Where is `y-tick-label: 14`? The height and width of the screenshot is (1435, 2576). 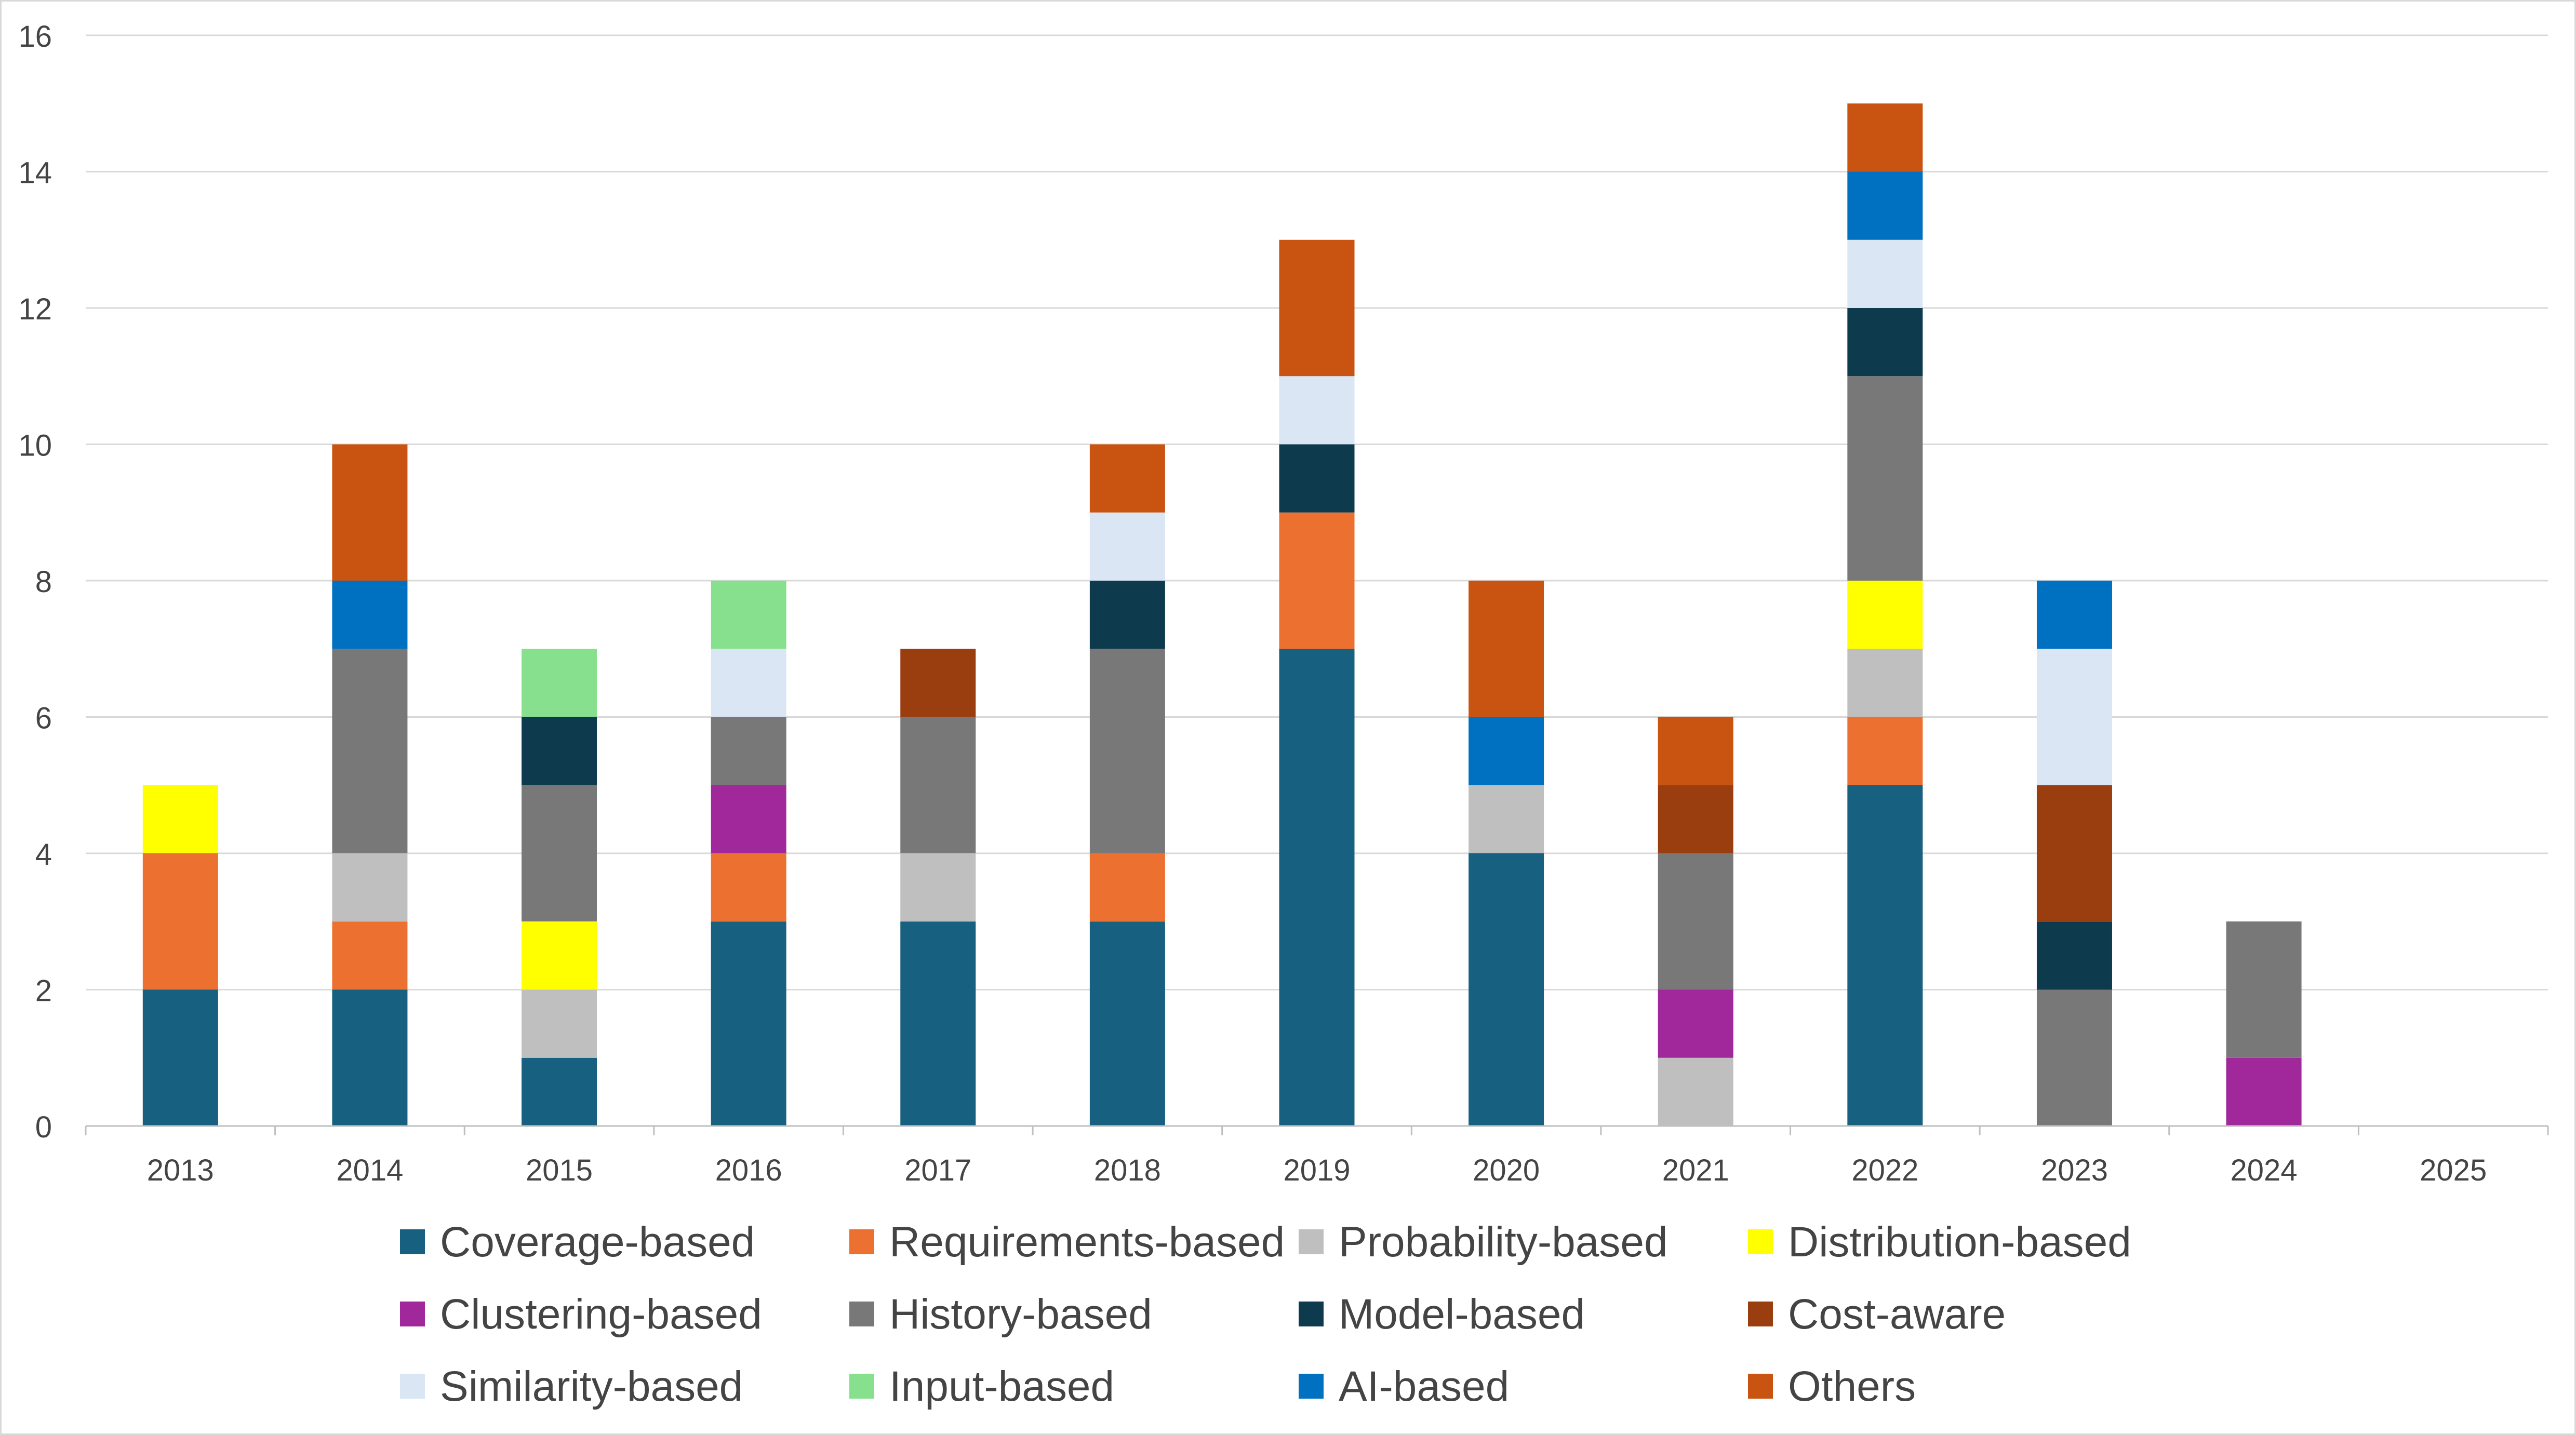
y-tick-label: 14 is located at coordinates (35, 173).